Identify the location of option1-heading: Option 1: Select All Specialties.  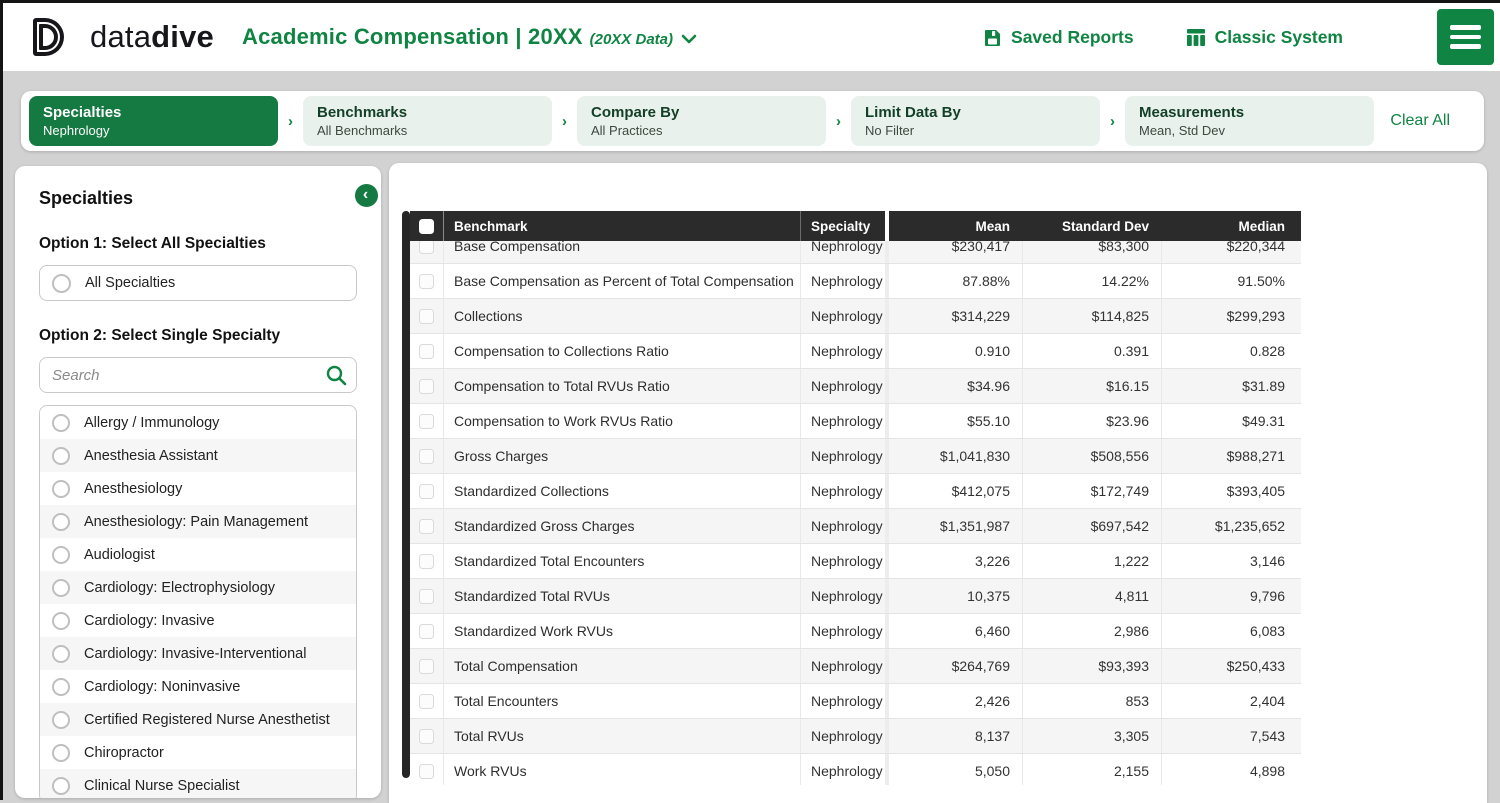
(152, 243).